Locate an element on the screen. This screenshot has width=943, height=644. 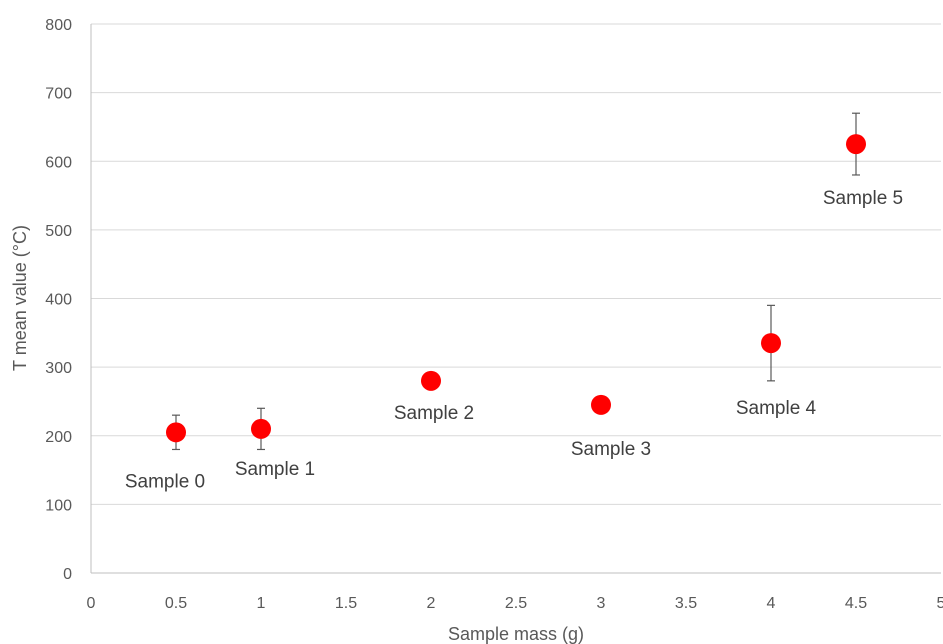
x-tick-label: 4 is located at coordinates (771, 603).